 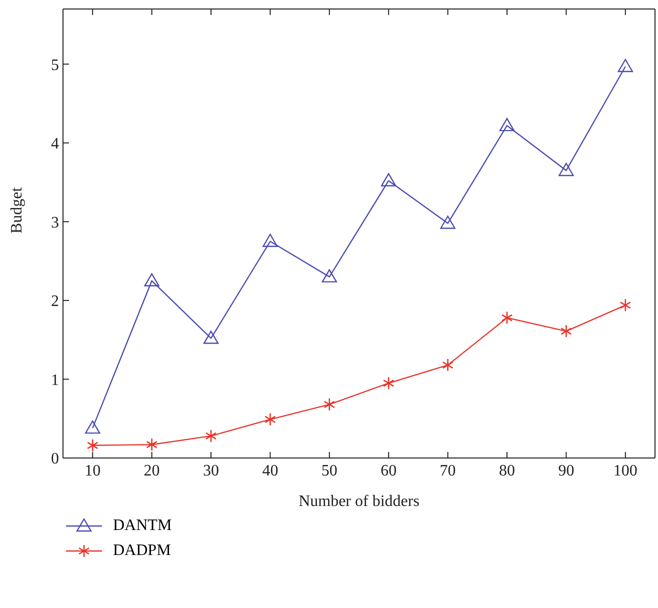 What do you see at coordinates (507, 471) in the screenshot?
I see `x-tick-label: 80` at bounding box center [507, 471].